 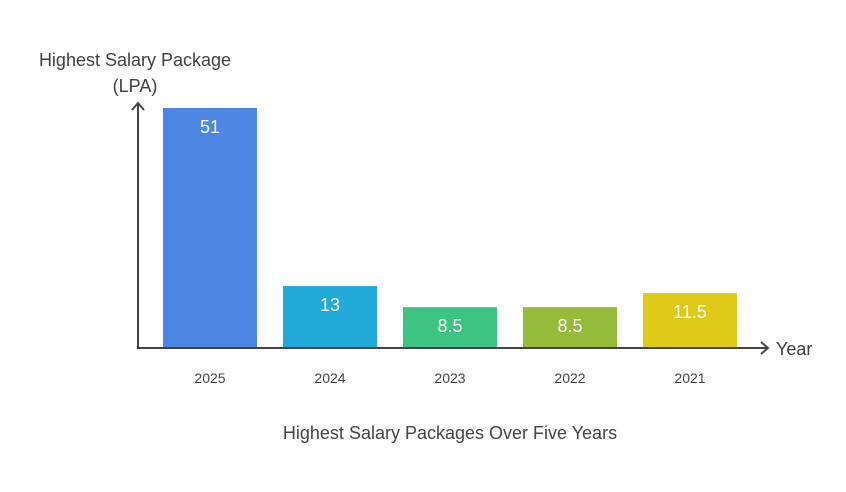 What do you see at coordinates (330, 305) in the screenshot?
I see `data-label-2024: 13` at bounding box center [330, 305].